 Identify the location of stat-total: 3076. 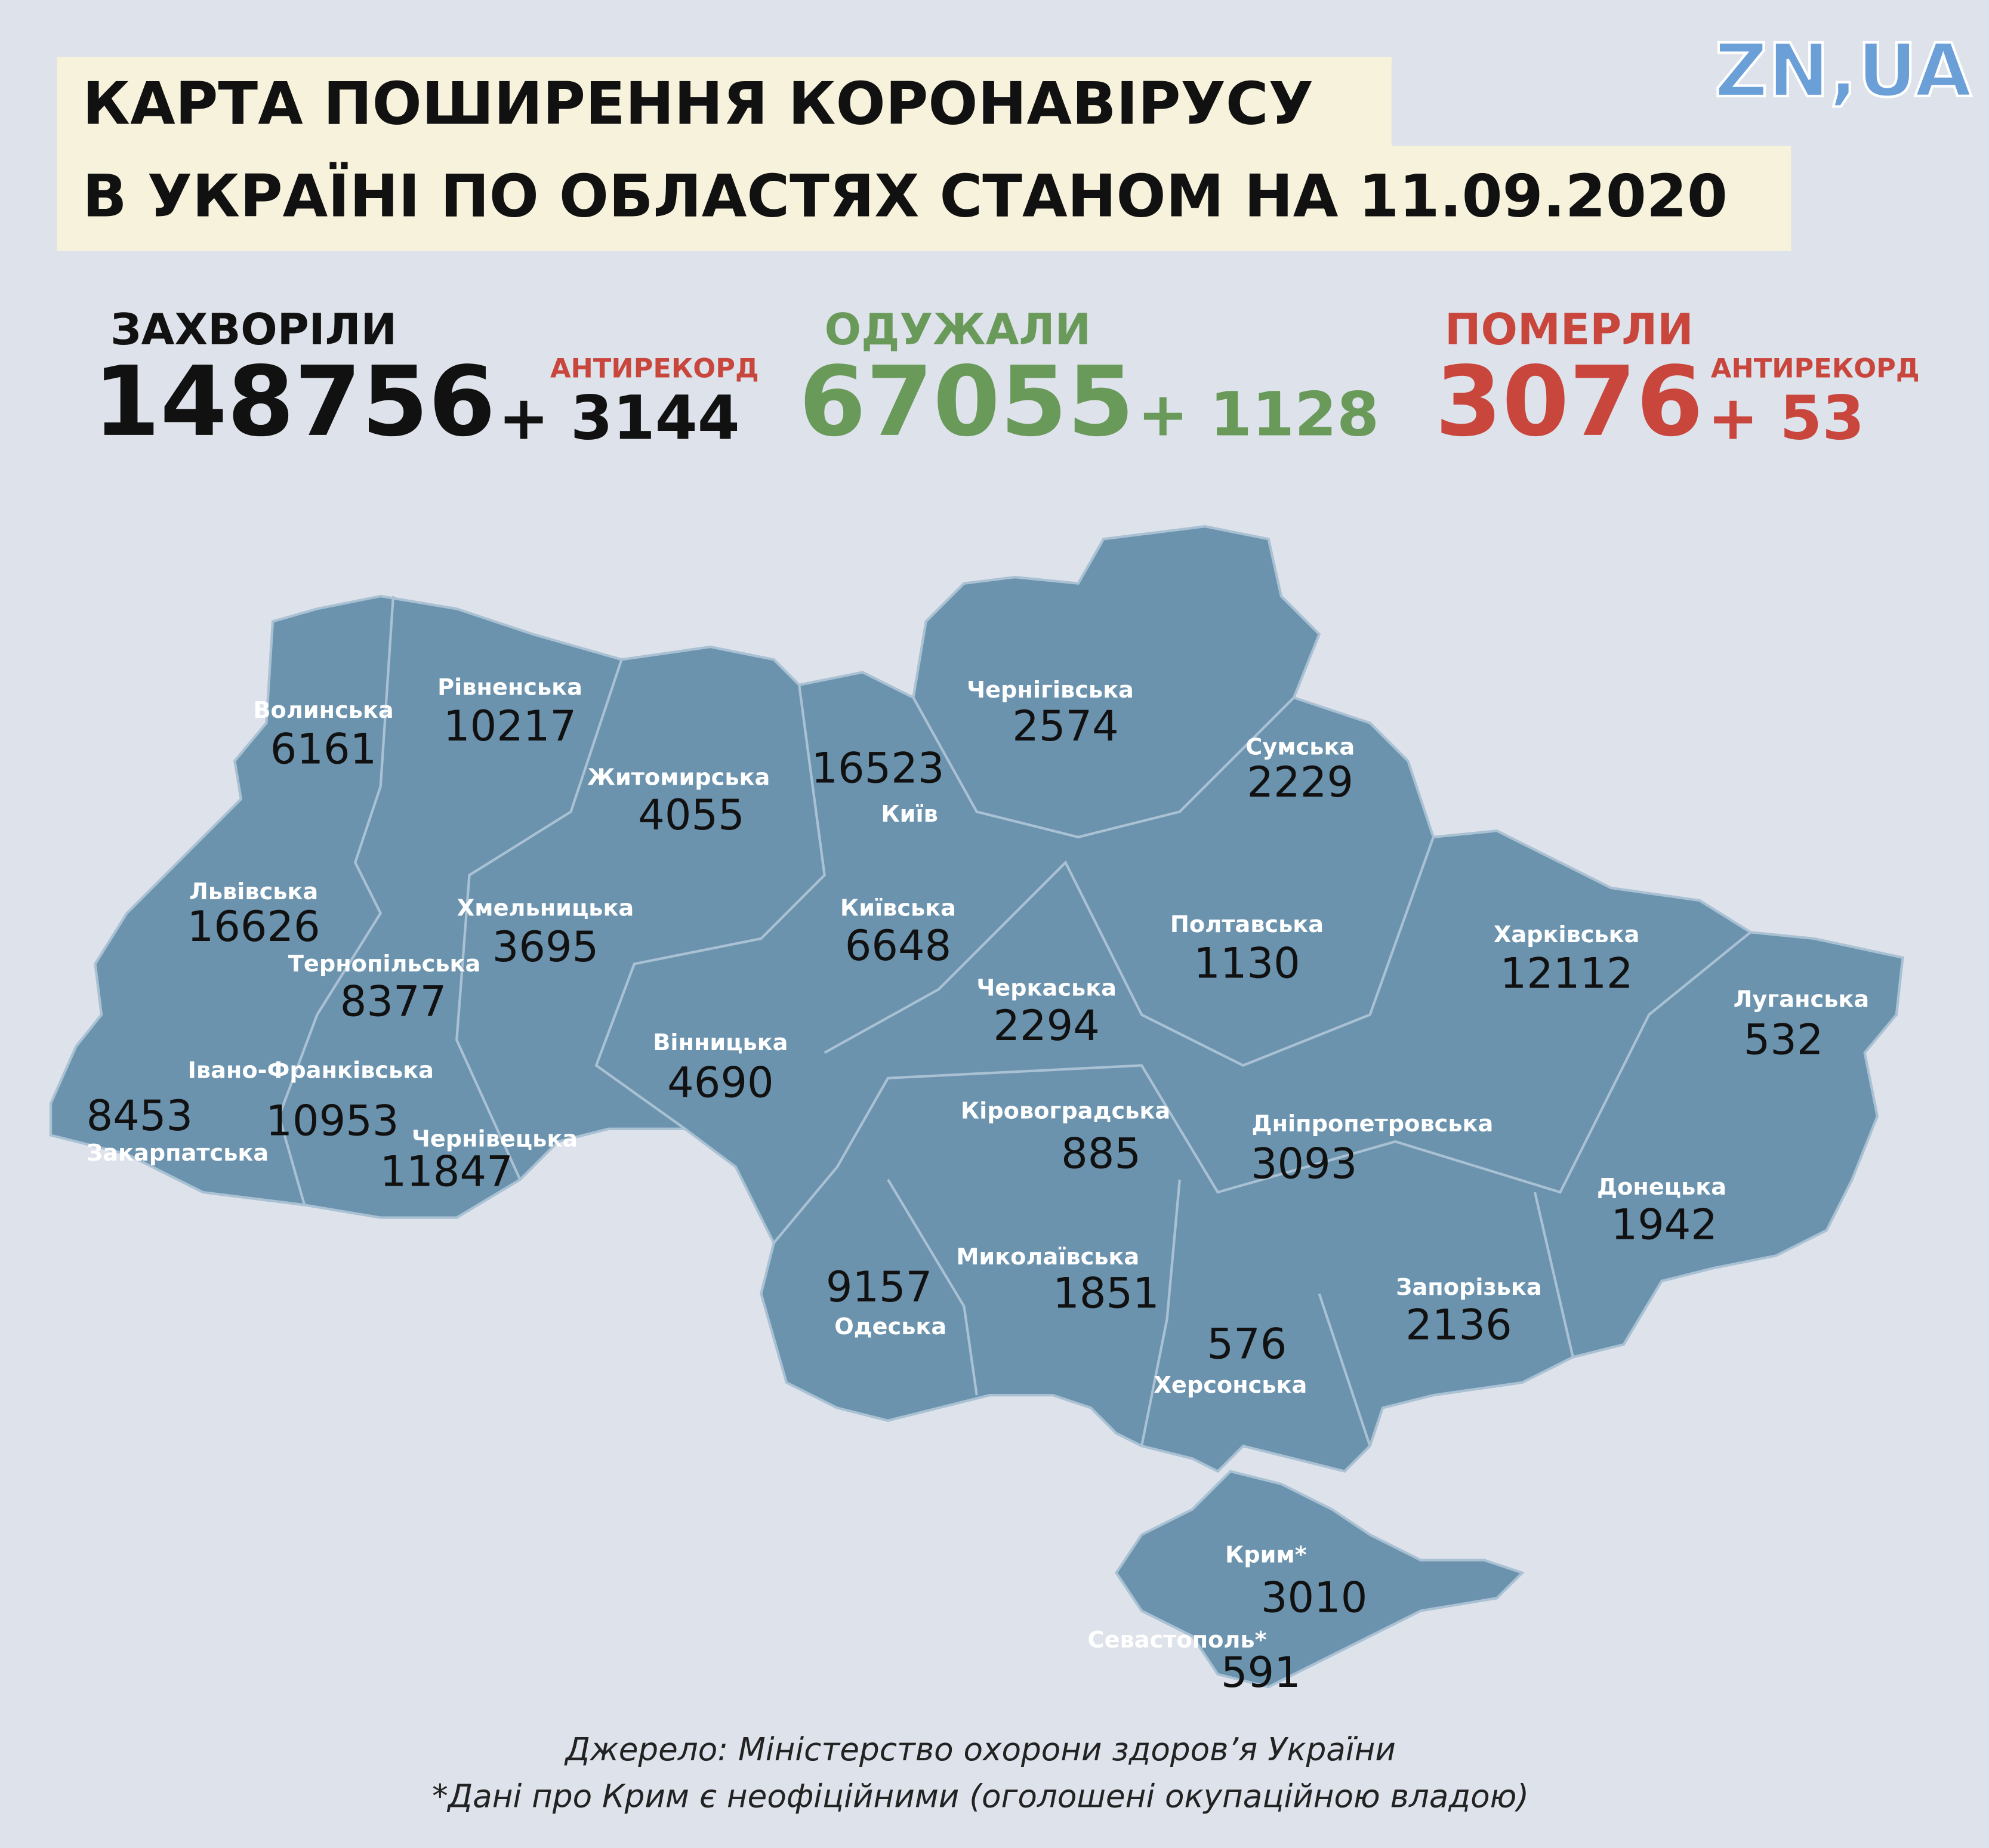
(1569, 402).